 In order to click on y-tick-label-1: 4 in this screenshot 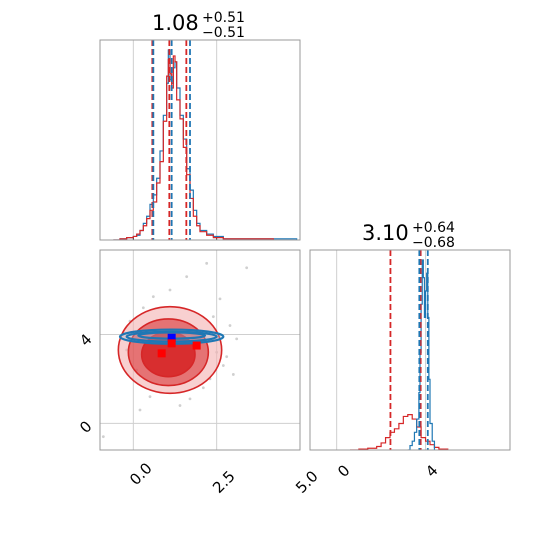, I will do `click(85, 339)`.